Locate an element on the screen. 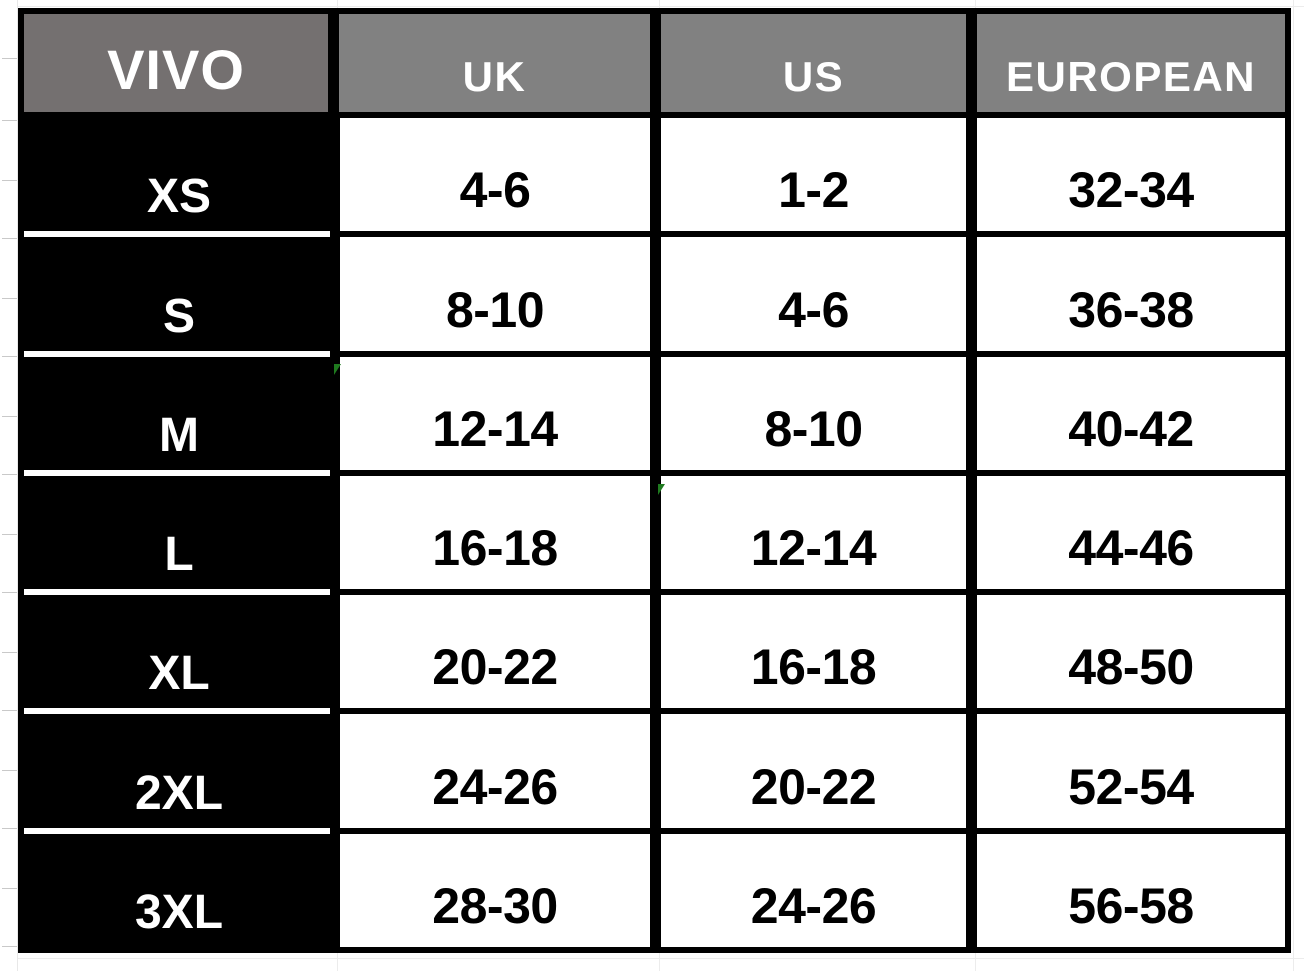  size-label-cell: L is located at coordinates (176, 535).